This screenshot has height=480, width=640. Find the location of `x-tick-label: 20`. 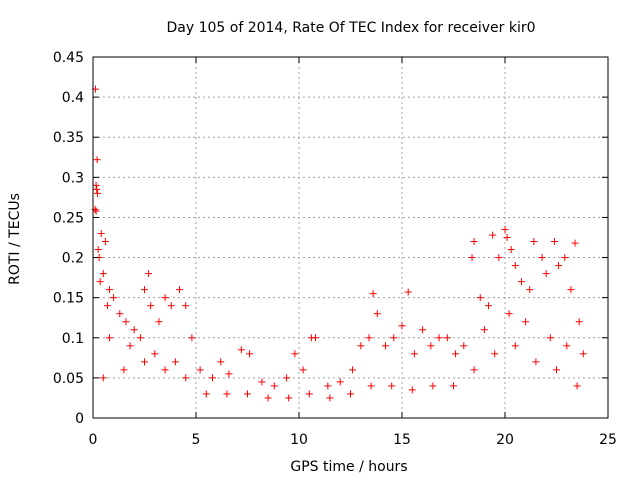

x-tick-label: 20 is located at coordinates (505, 440).